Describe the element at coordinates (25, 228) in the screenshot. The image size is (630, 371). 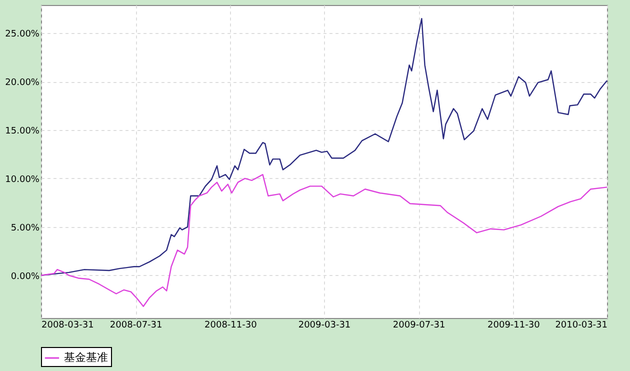
I see `y-tick-label: 5.00%` at that location.